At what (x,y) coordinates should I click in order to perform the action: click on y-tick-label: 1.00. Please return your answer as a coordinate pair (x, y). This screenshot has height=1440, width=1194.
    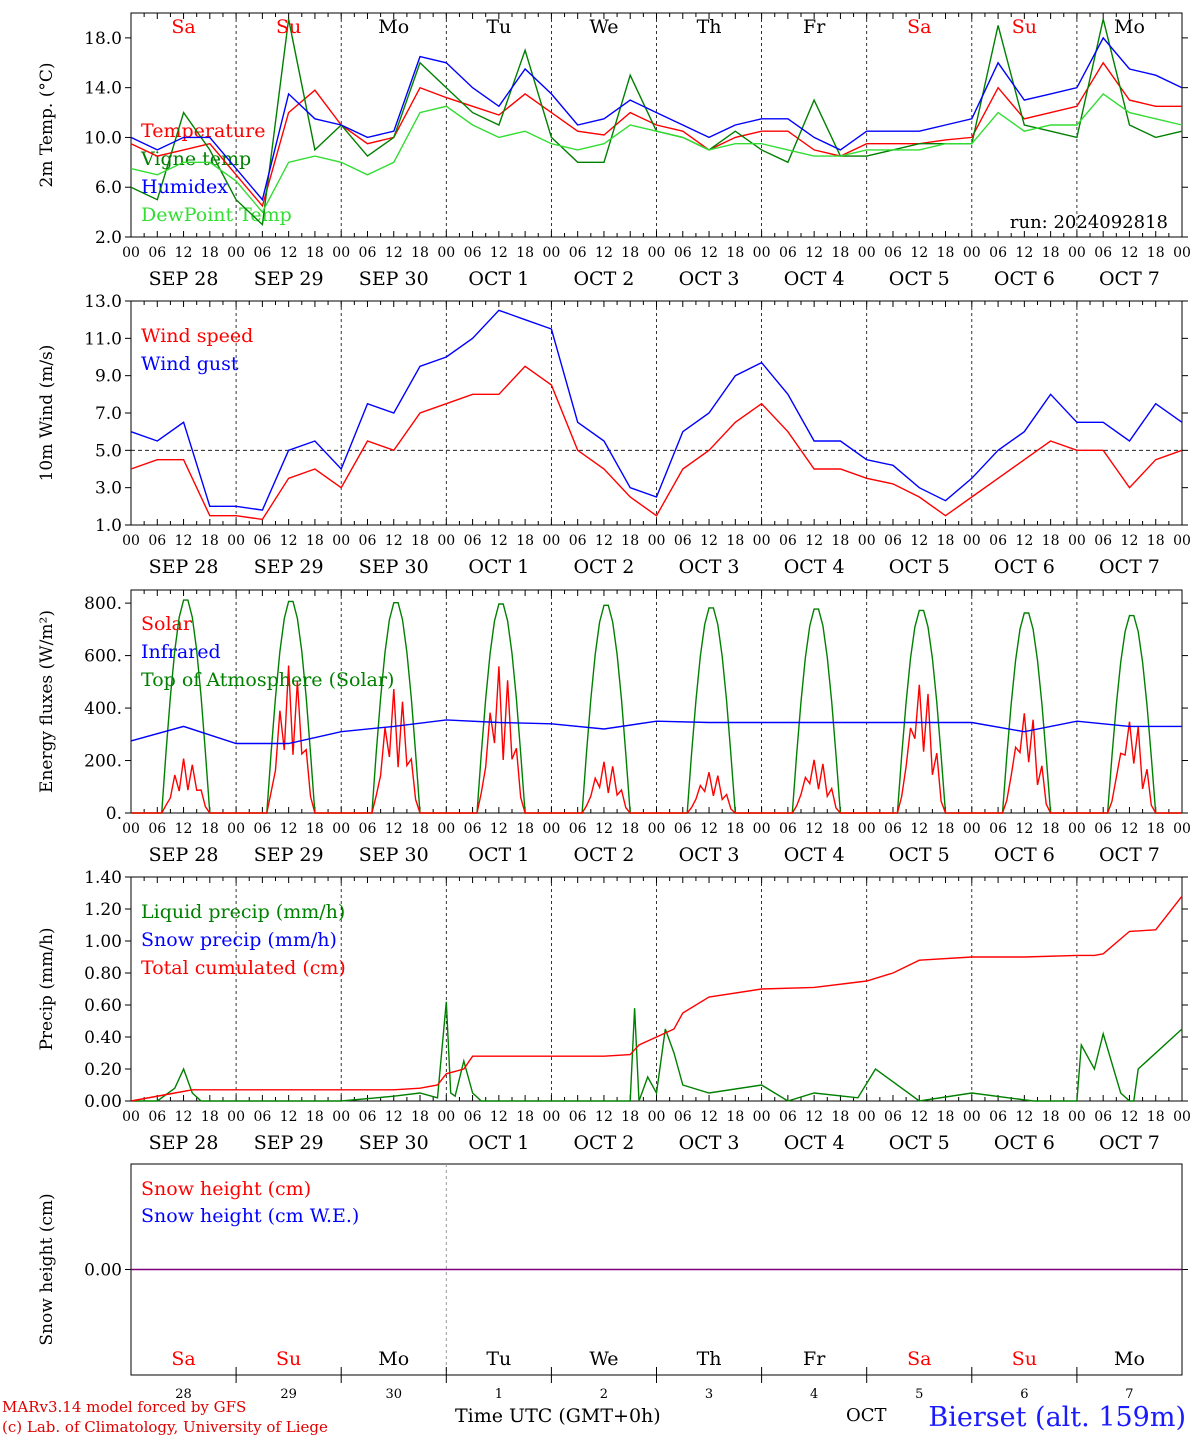
    Looking at the image, I should click on (103, 942).